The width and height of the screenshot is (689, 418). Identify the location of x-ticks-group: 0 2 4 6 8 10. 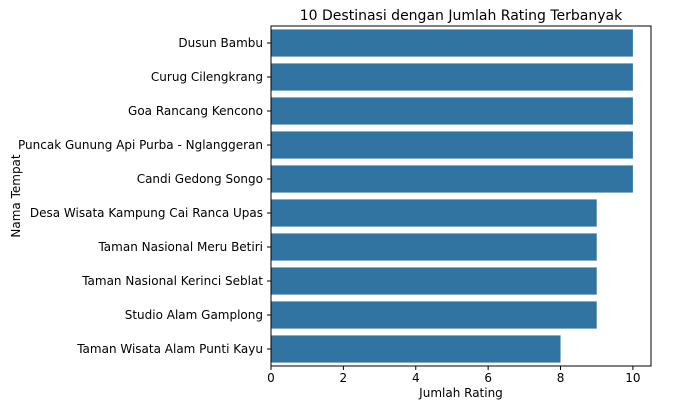
(454, 375).